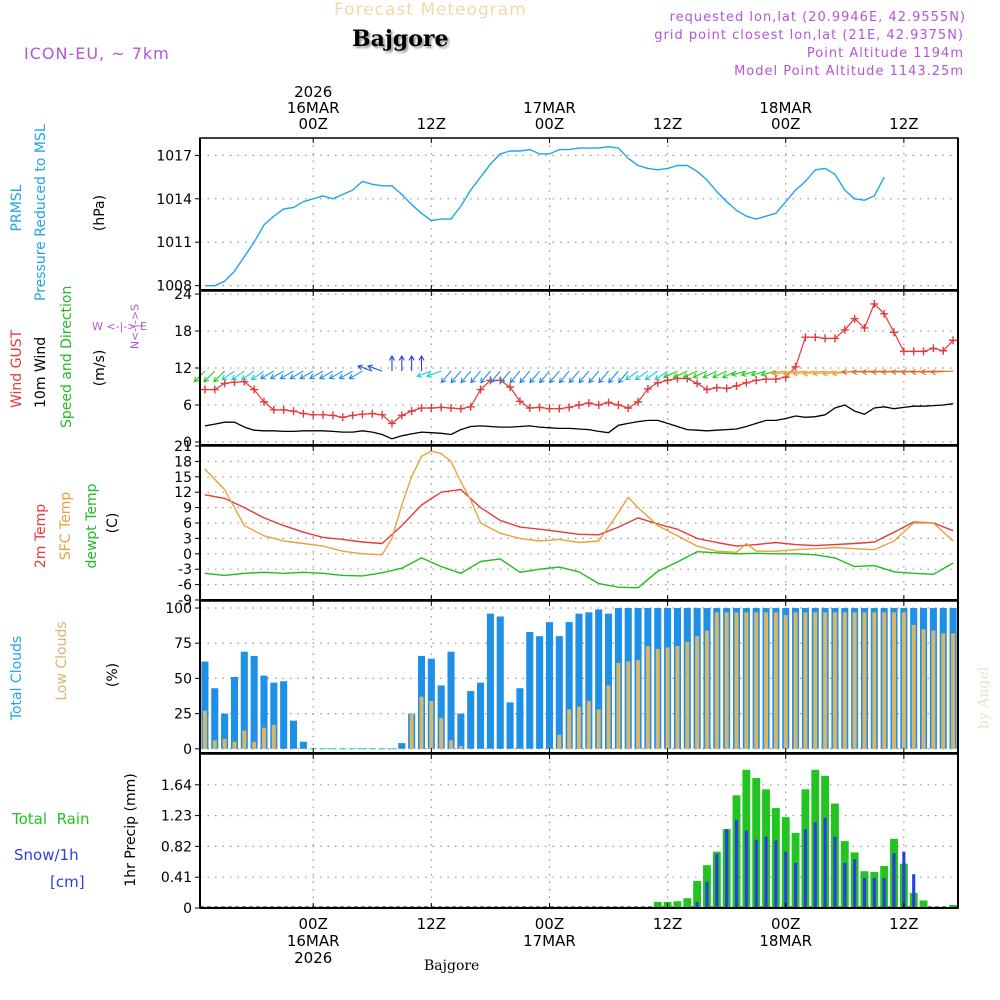 This screenshot has height=1000, width=1000. Describe the element at coordinates (183, 295) in the screenshot. I see `y-tick-label: 24` at that location.